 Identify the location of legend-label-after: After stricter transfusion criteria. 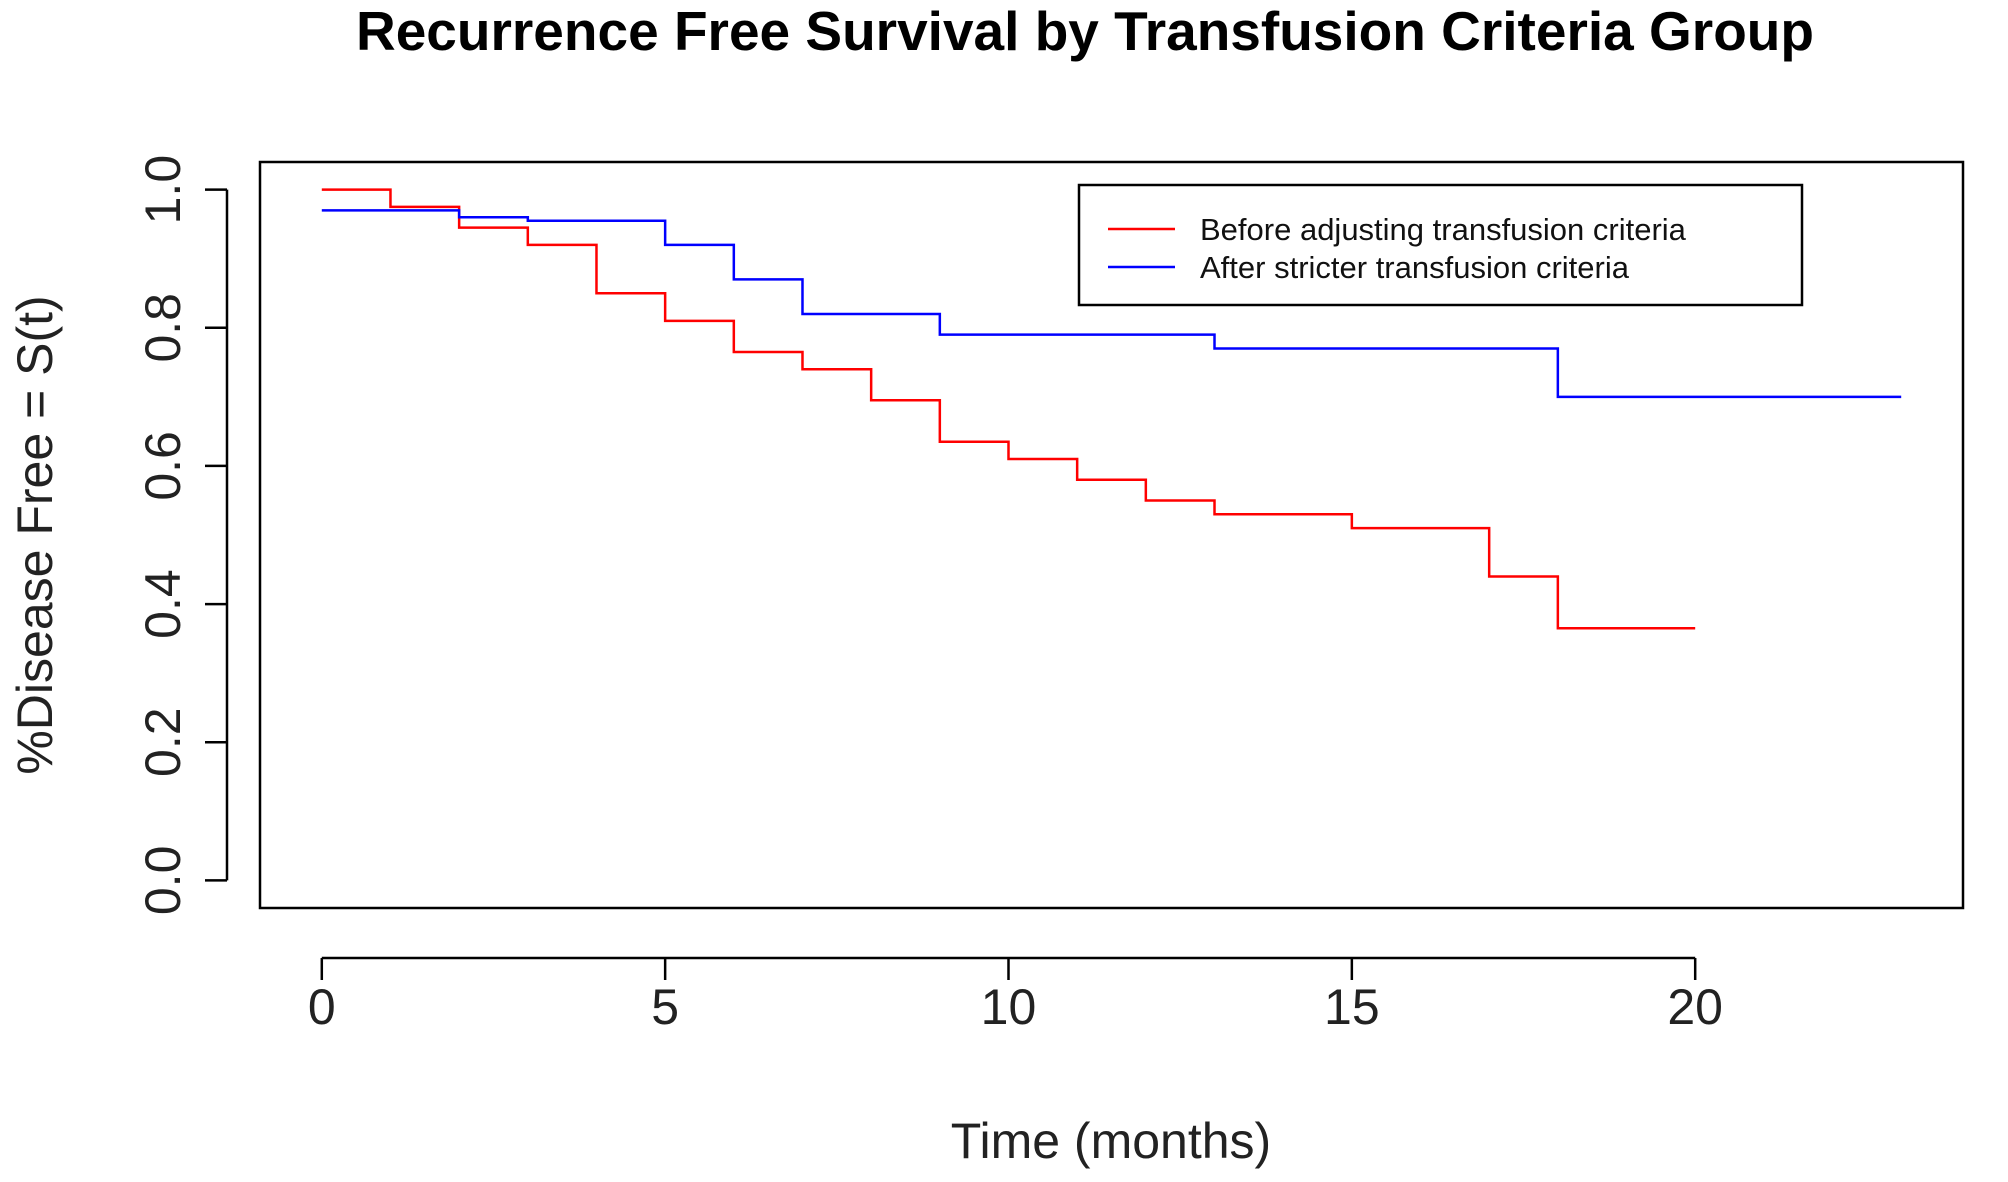
(1415, 267).